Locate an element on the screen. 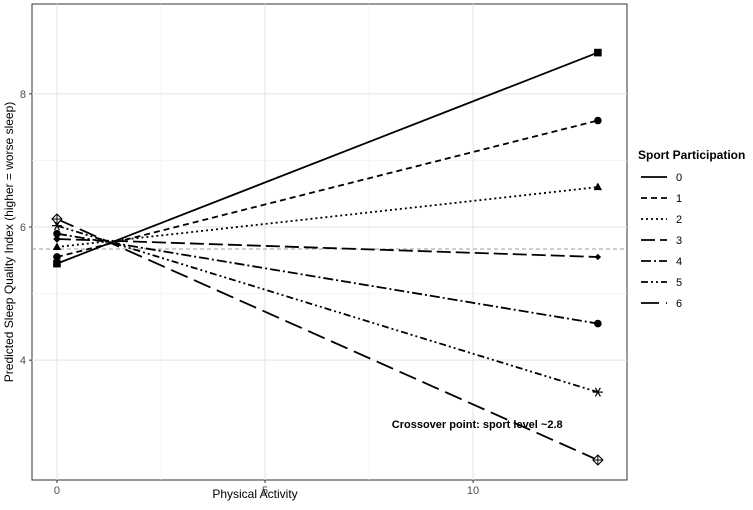 The image size is (753, 510). annotation-text: Crossover point: sport level ~2.8 is located at coordinates (477, 425).